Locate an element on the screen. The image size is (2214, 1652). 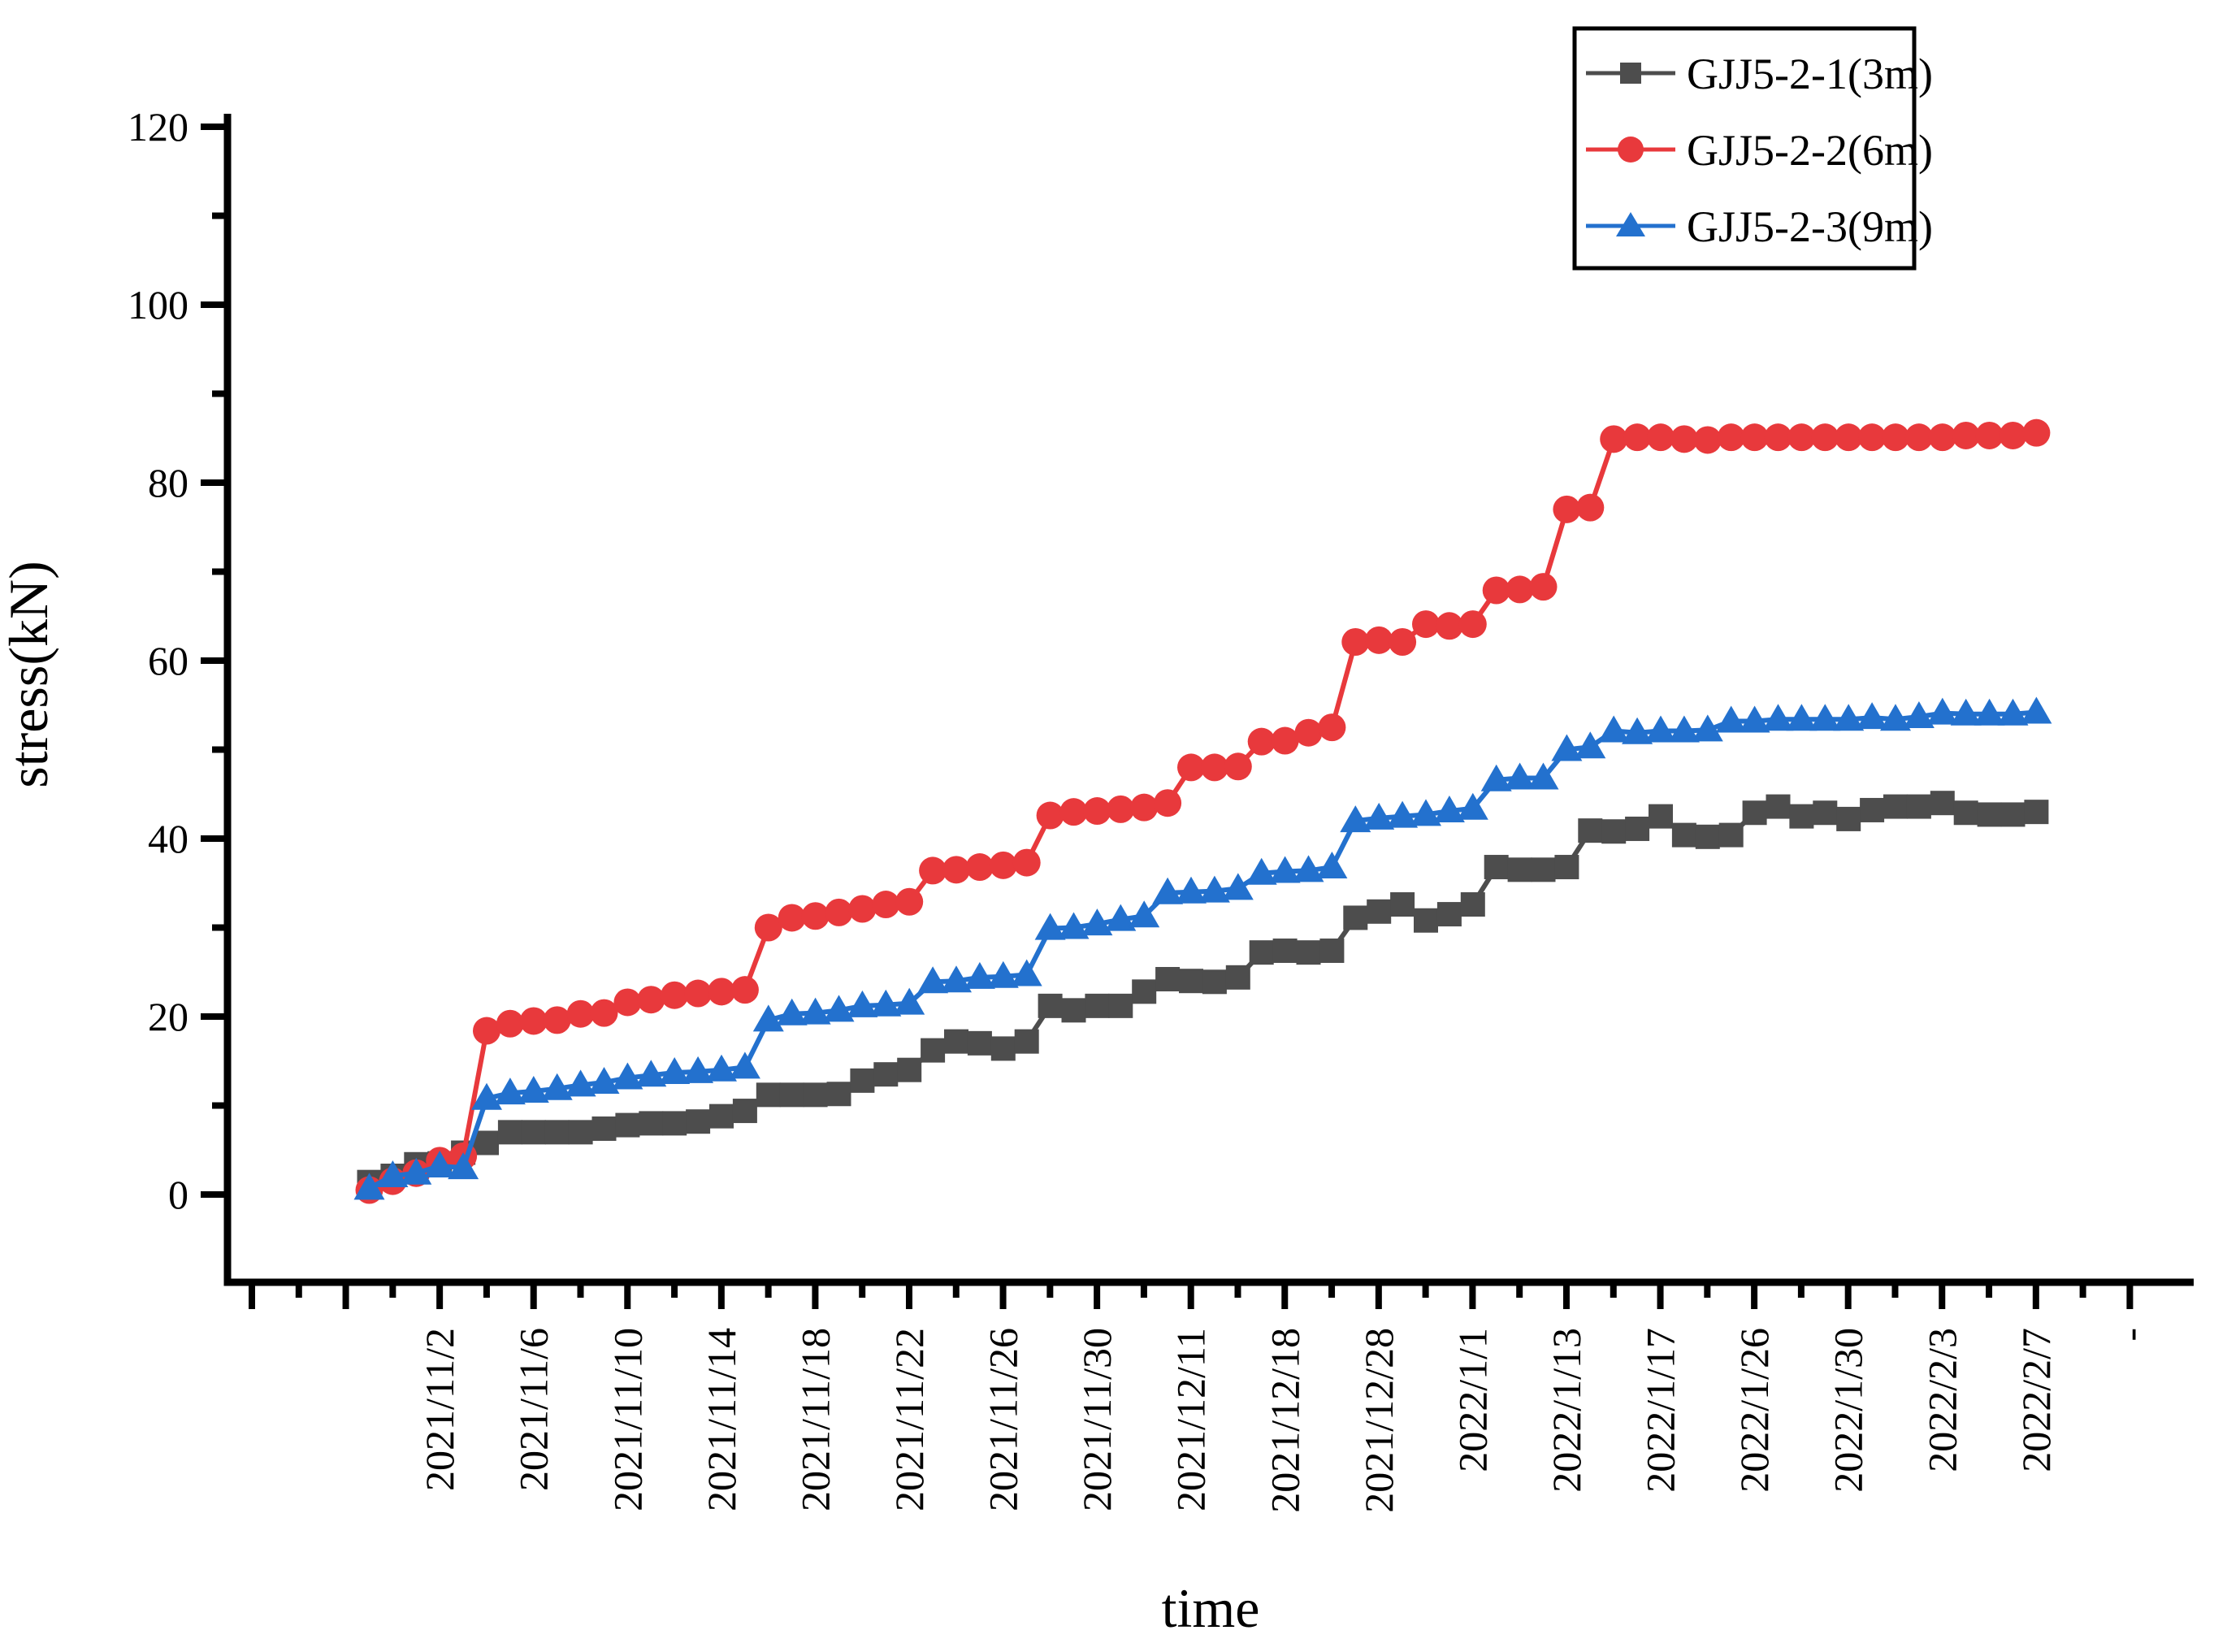
legend-key-GJJ5-2-3(9m) is located at coordinates (1630, 224).